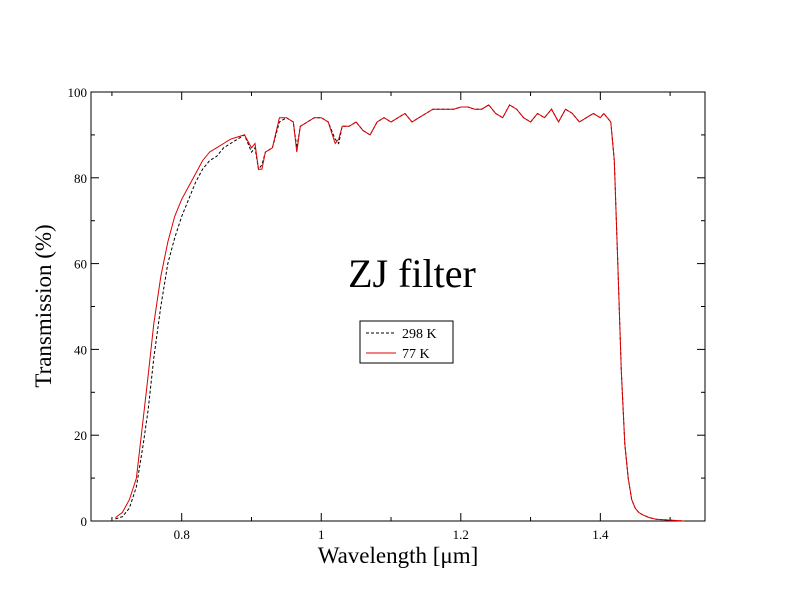  Describe the element at coordinates (43, 305) in the screenshot. I see `y-axis-title: Transmission (%)` at that location.